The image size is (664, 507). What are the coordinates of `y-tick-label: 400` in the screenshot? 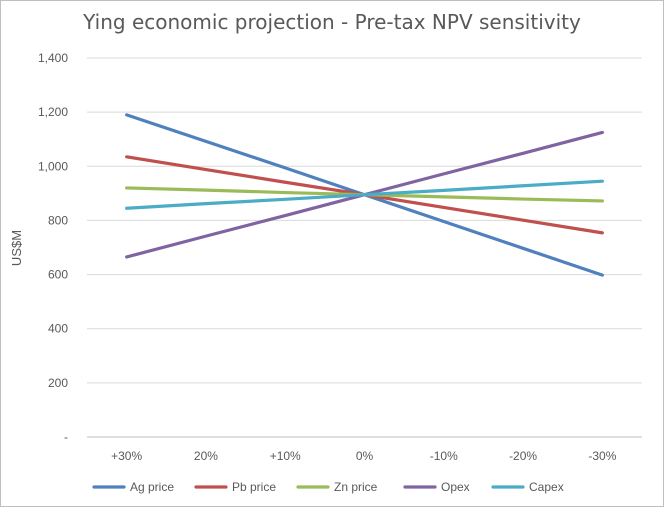 It's located at (58, 329).